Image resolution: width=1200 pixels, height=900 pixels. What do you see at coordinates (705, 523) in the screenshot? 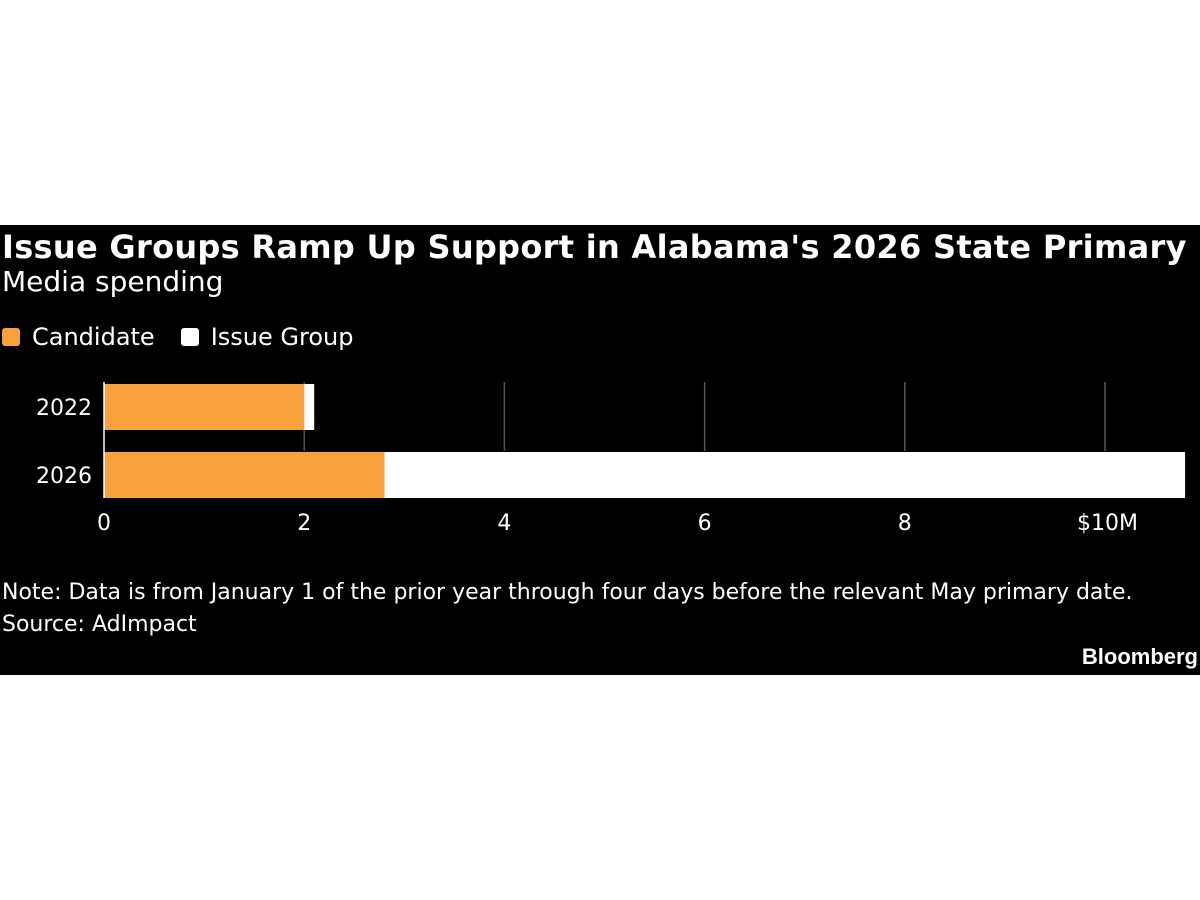
I see `x-tick-label-6: 6` at bounding box center [705, 523].